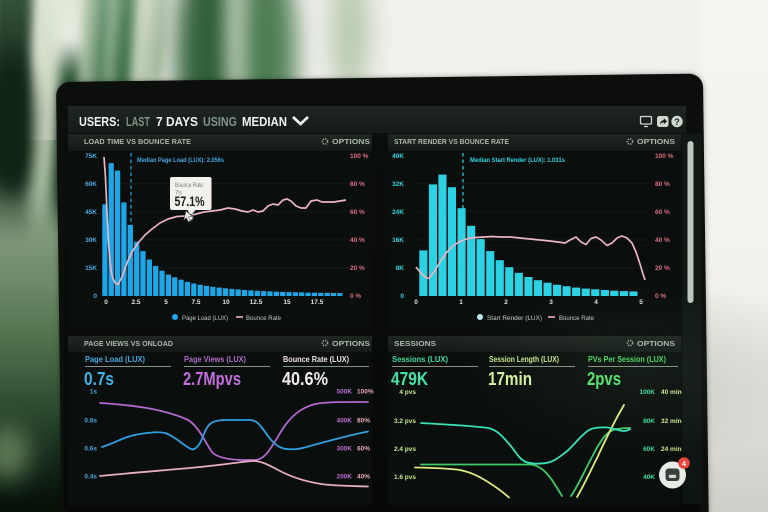 The width and height of the screenshot is (768, 512). I want to click on svg-text: USERS:, so click(99, 121).